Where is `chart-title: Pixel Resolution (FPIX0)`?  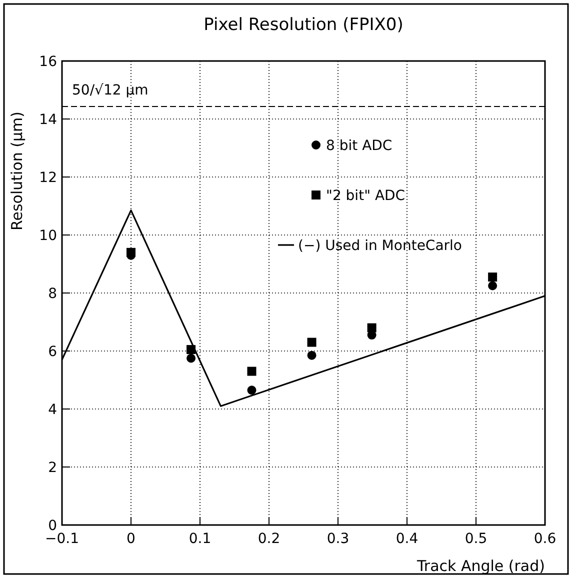 chart-title: Pixel Resolution (FPIX0) is located at coordinates (304, 25).